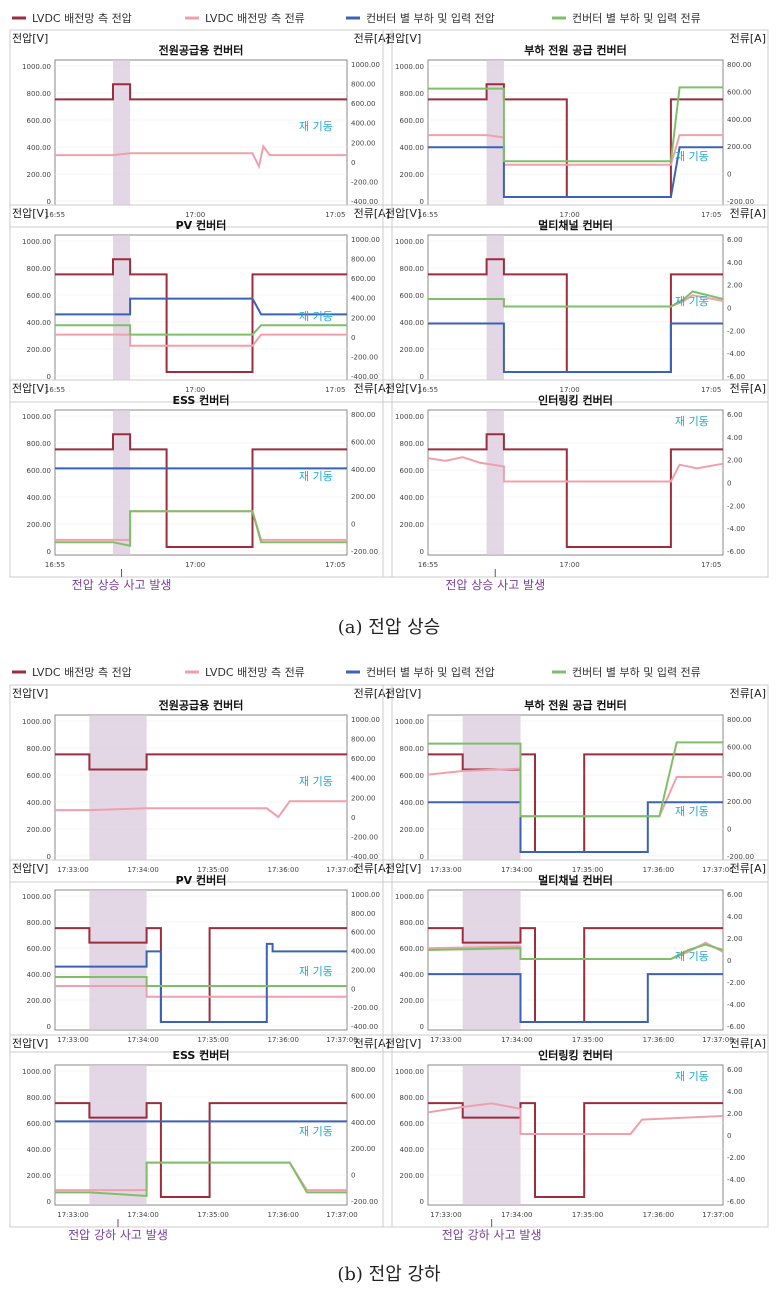 The width and height of the screenshot is (779, 1297). I want to click on panel-title: PV 컨버터, so click(201, 880).